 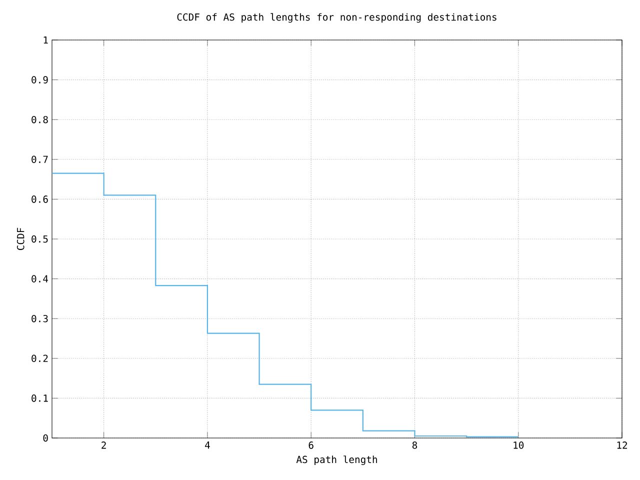 What do you see at coordinates (40, 239) in the screenshot?
I see `y-tick-label: 0.5` at bounding box center [40, 239].